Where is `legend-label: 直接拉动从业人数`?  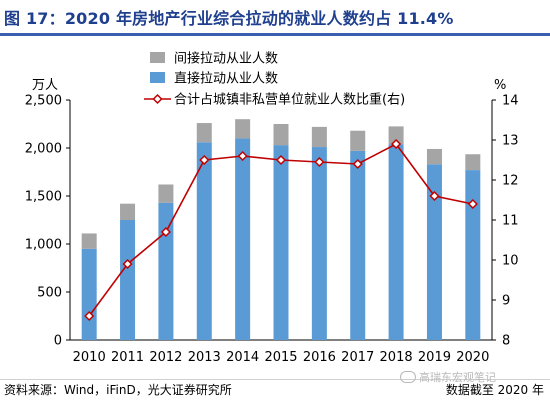 legend-label: 直接拉动从业人数 is located at coordinates (226, 79).